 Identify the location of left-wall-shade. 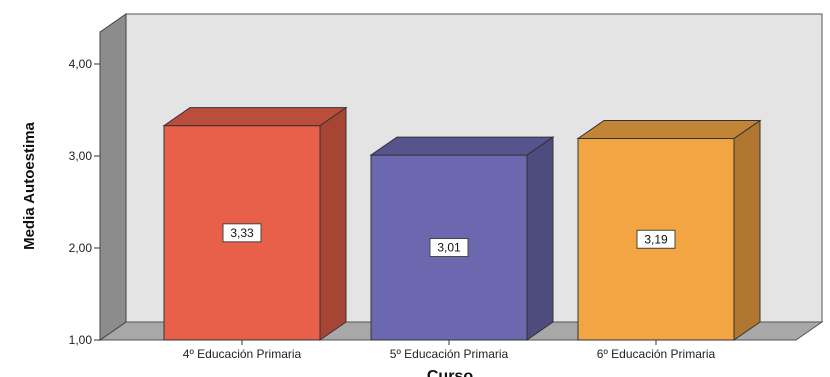
(113, 177).